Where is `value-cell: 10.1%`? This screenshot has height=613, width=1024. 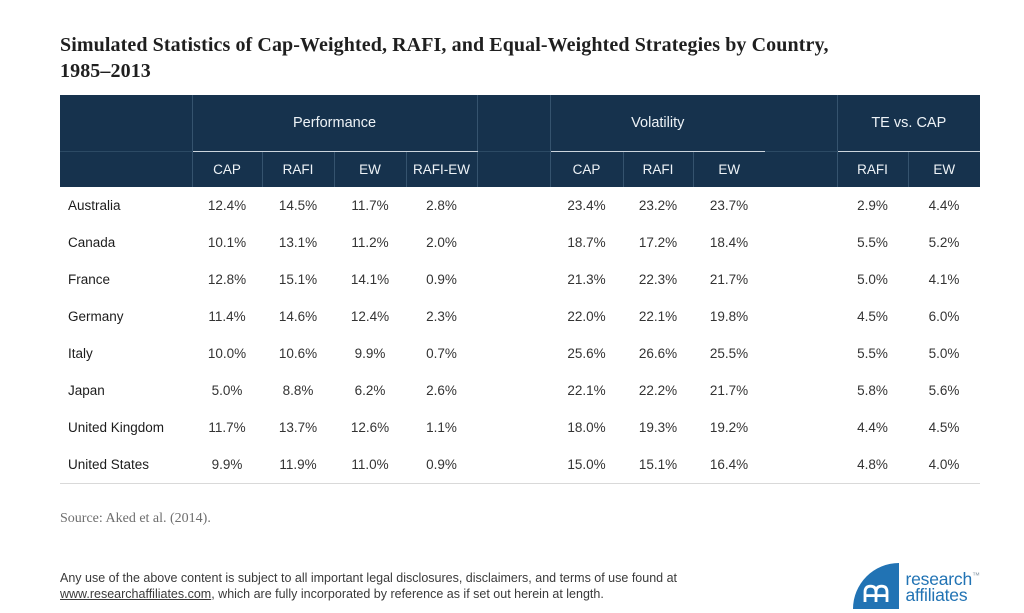
value-cell: 10.1% is located at coordinates (227, 242).